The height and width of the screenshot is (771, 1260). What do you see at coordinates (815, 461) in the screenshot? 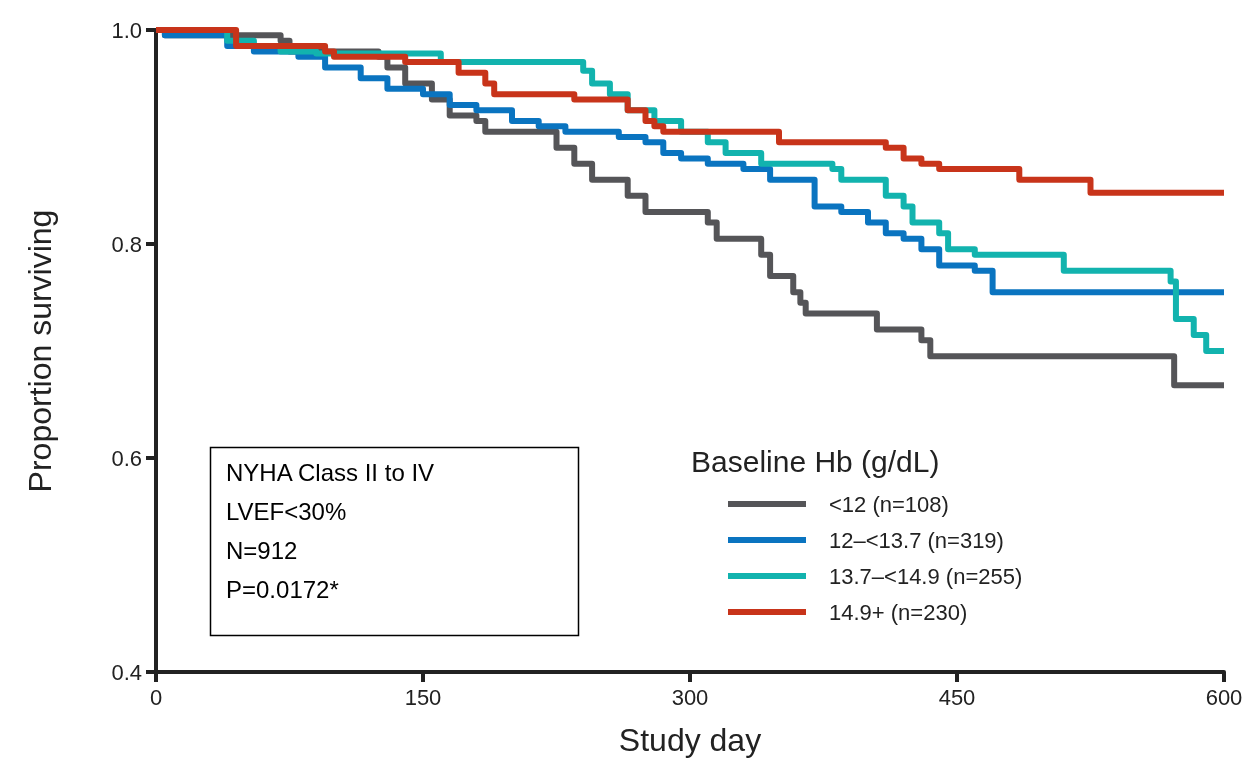
I see `legend-title: Baseline Hb (g/dL)` at bounding box center [815, 461].